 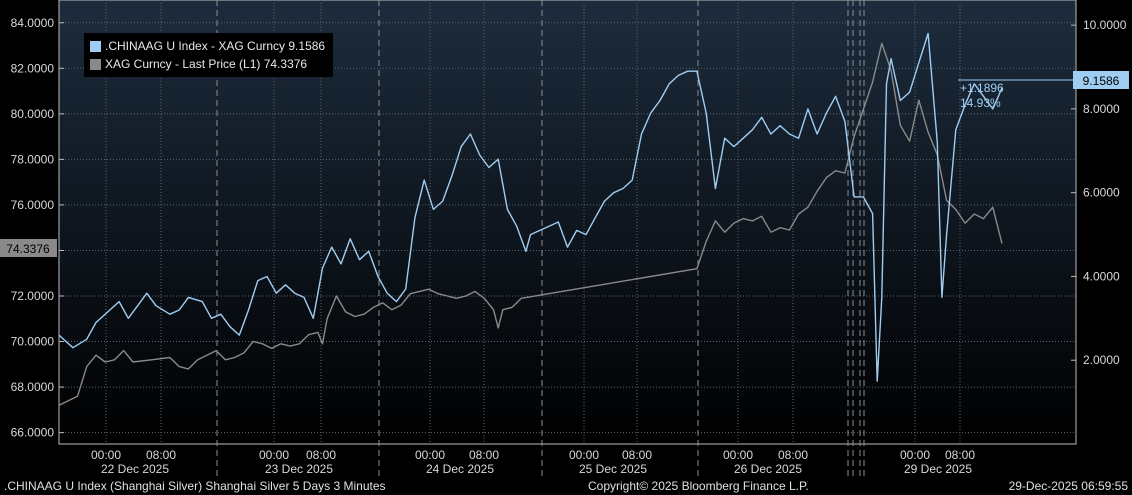 I want to click on x-date-label: 25 Dec 2025, so click(x=613, y=469).